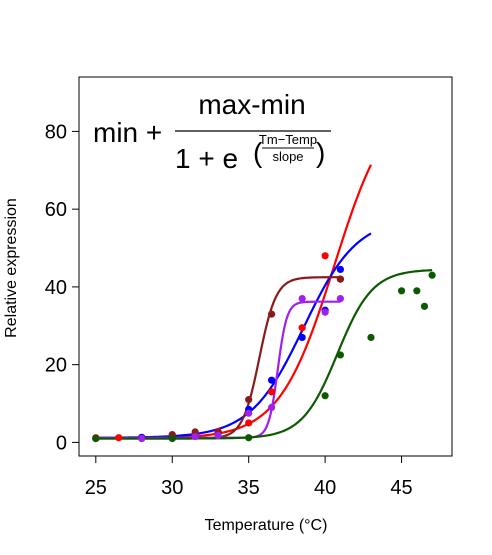  What do you see at coordinates (258, 152) in the screenshot?
I see `formula-open-paren: (` at bounding box center [258, 152].